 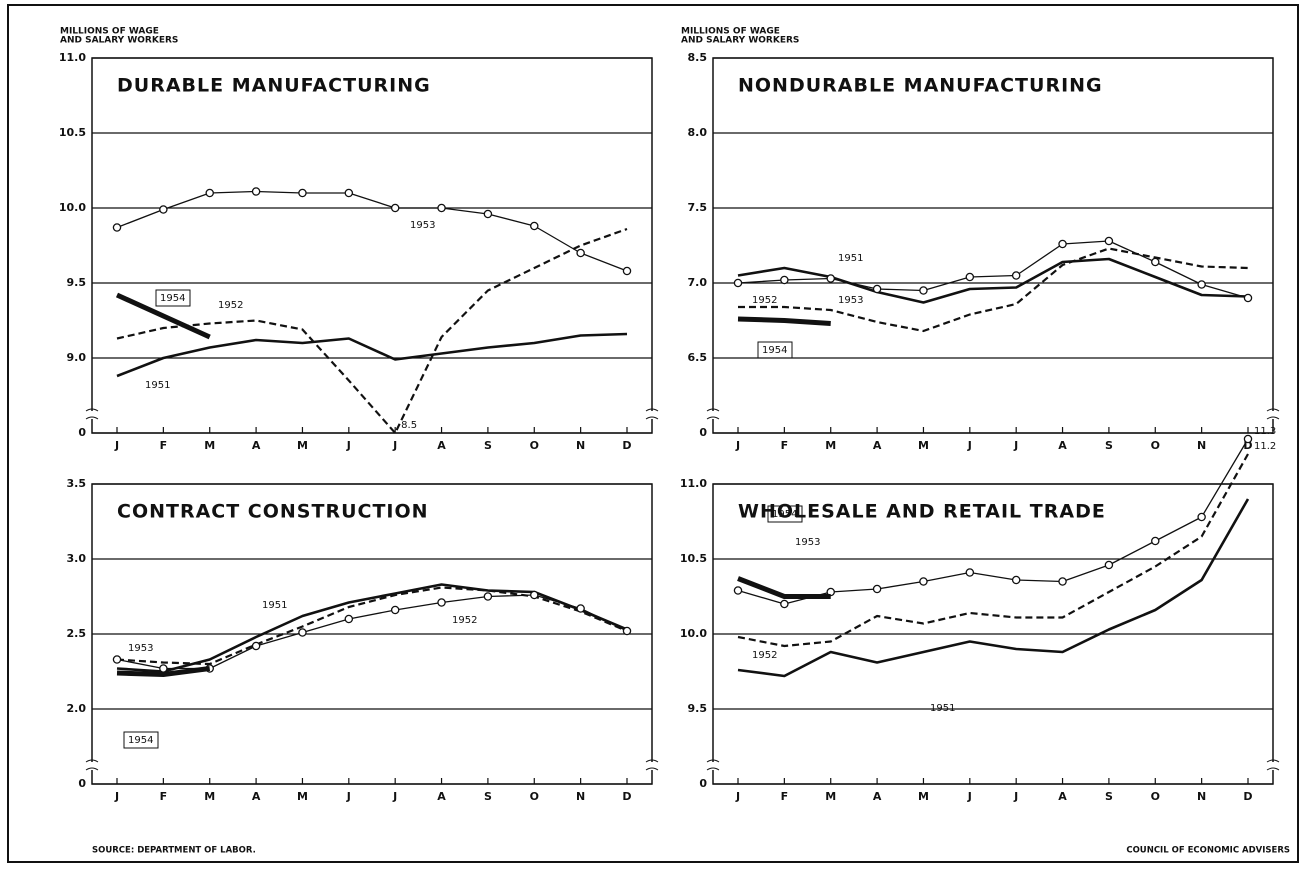 I want to click on chart-title: NONDURABLE MANUFACTURING, so click(x=920, y=86).